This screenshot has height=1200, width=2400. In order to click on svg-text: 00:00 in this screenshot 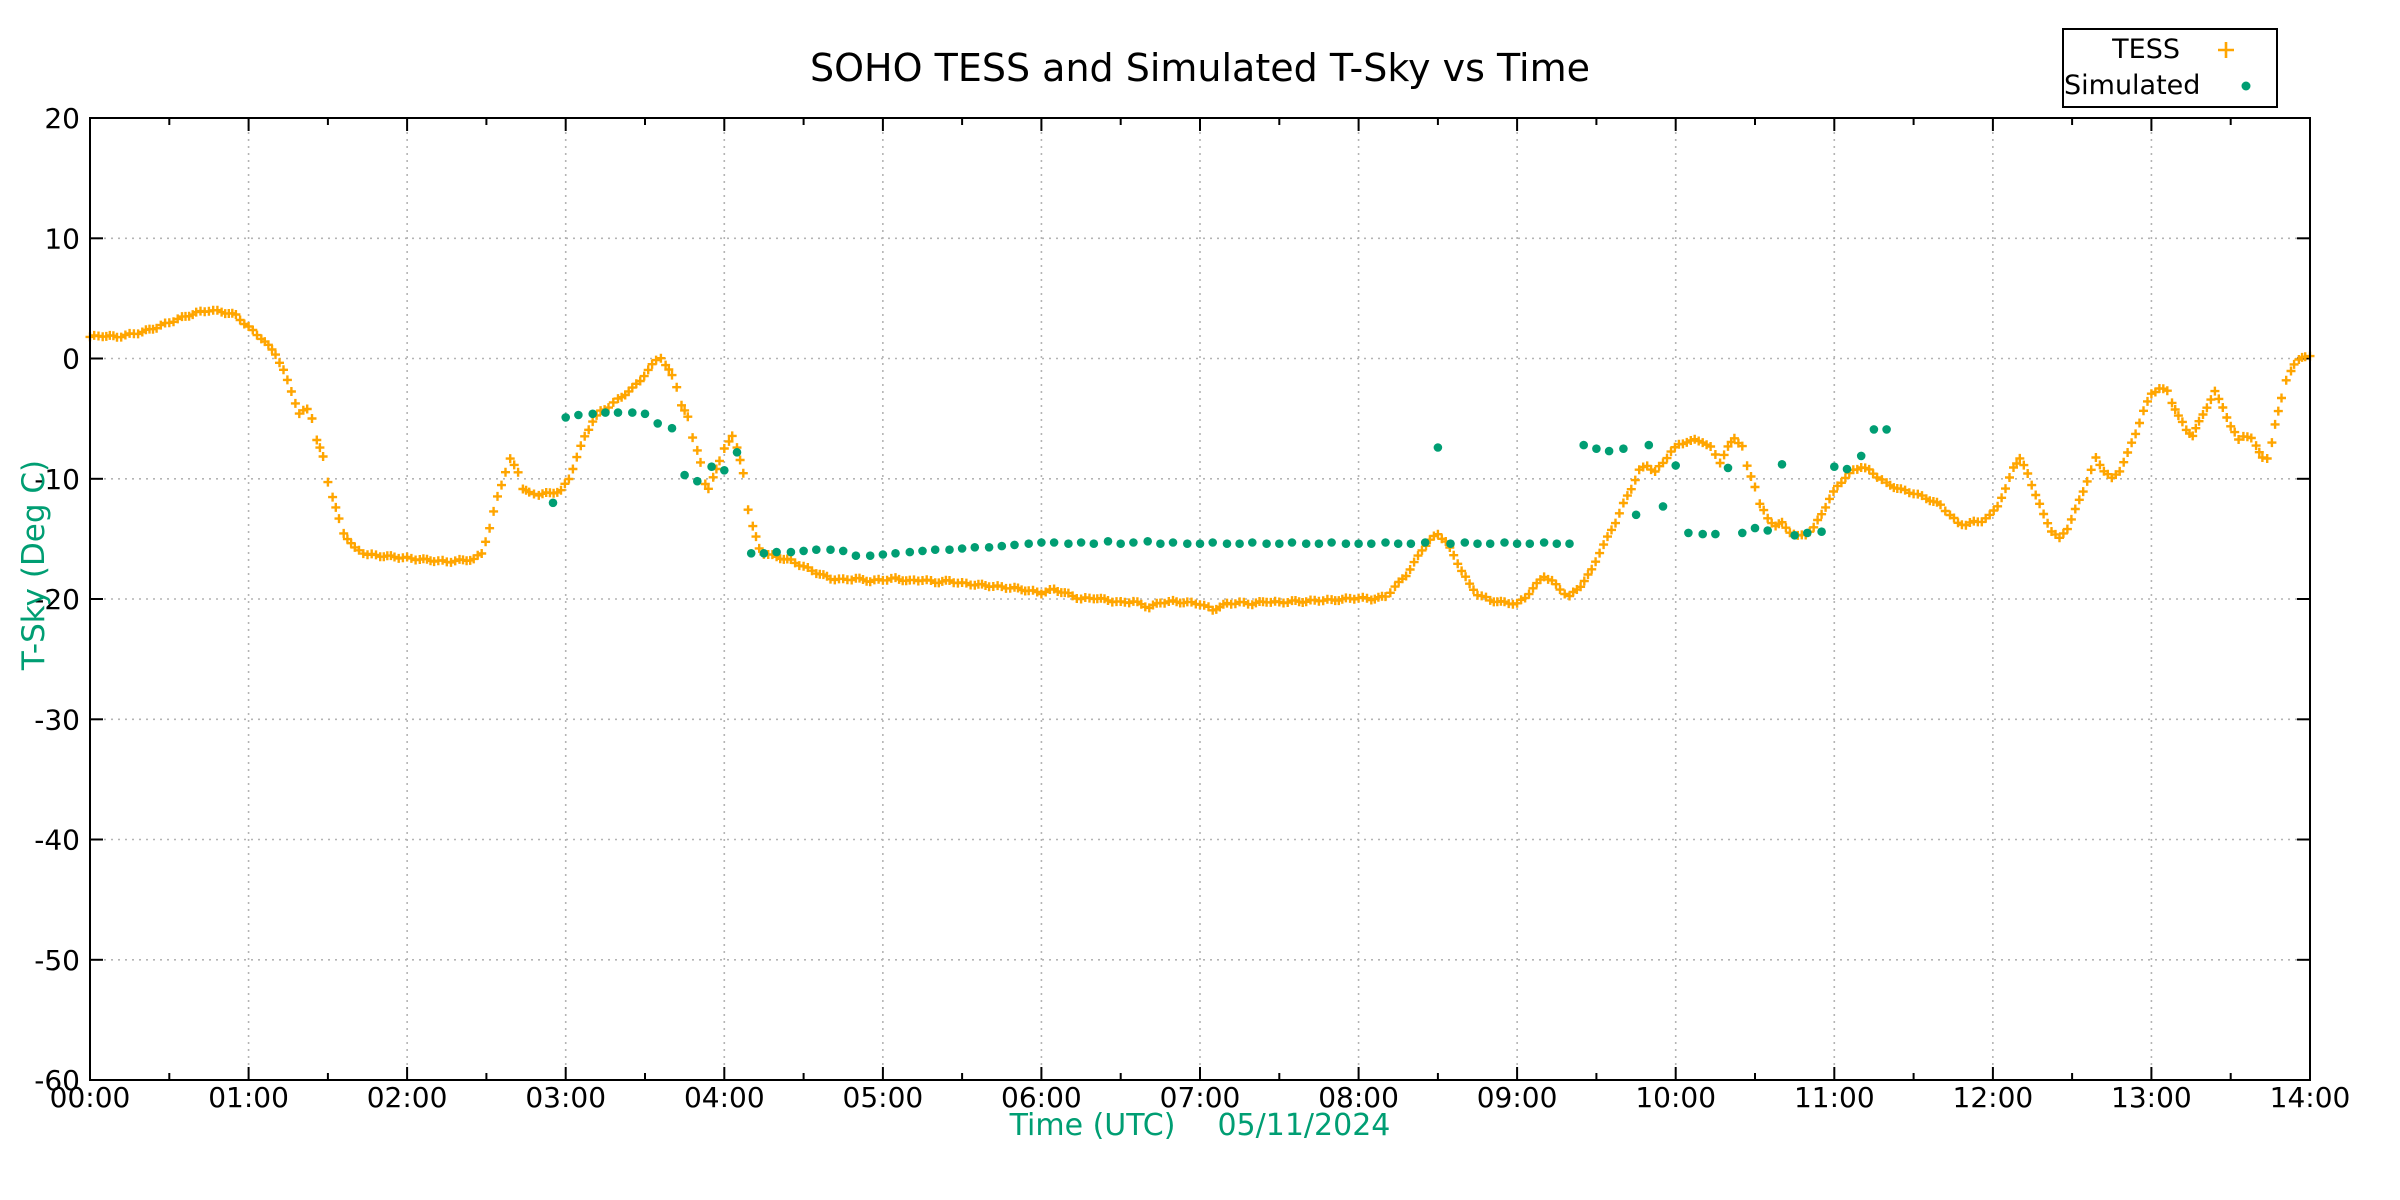, I will do `click(90, 1097)`.